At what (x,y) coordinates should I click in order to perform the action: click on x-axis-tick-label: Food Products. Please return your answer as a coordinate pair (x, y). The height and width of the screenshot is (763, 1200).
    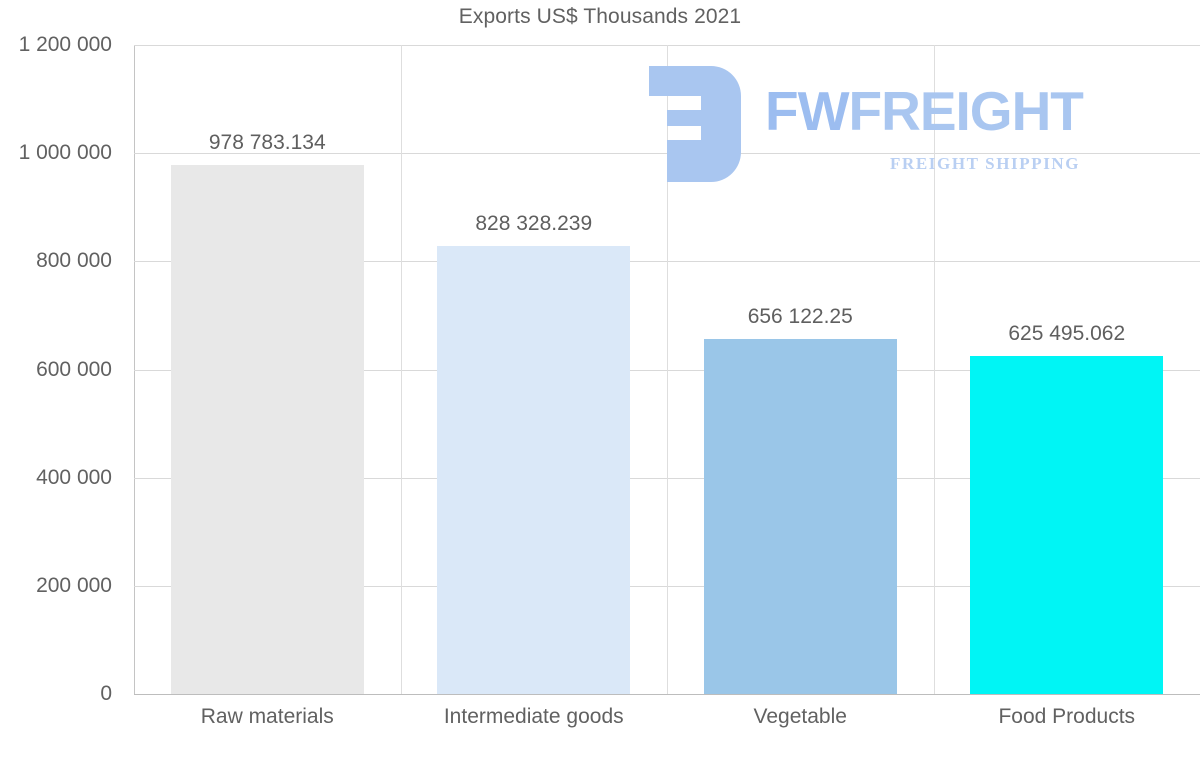
    Looking at the image, I should click on (1067, 716).